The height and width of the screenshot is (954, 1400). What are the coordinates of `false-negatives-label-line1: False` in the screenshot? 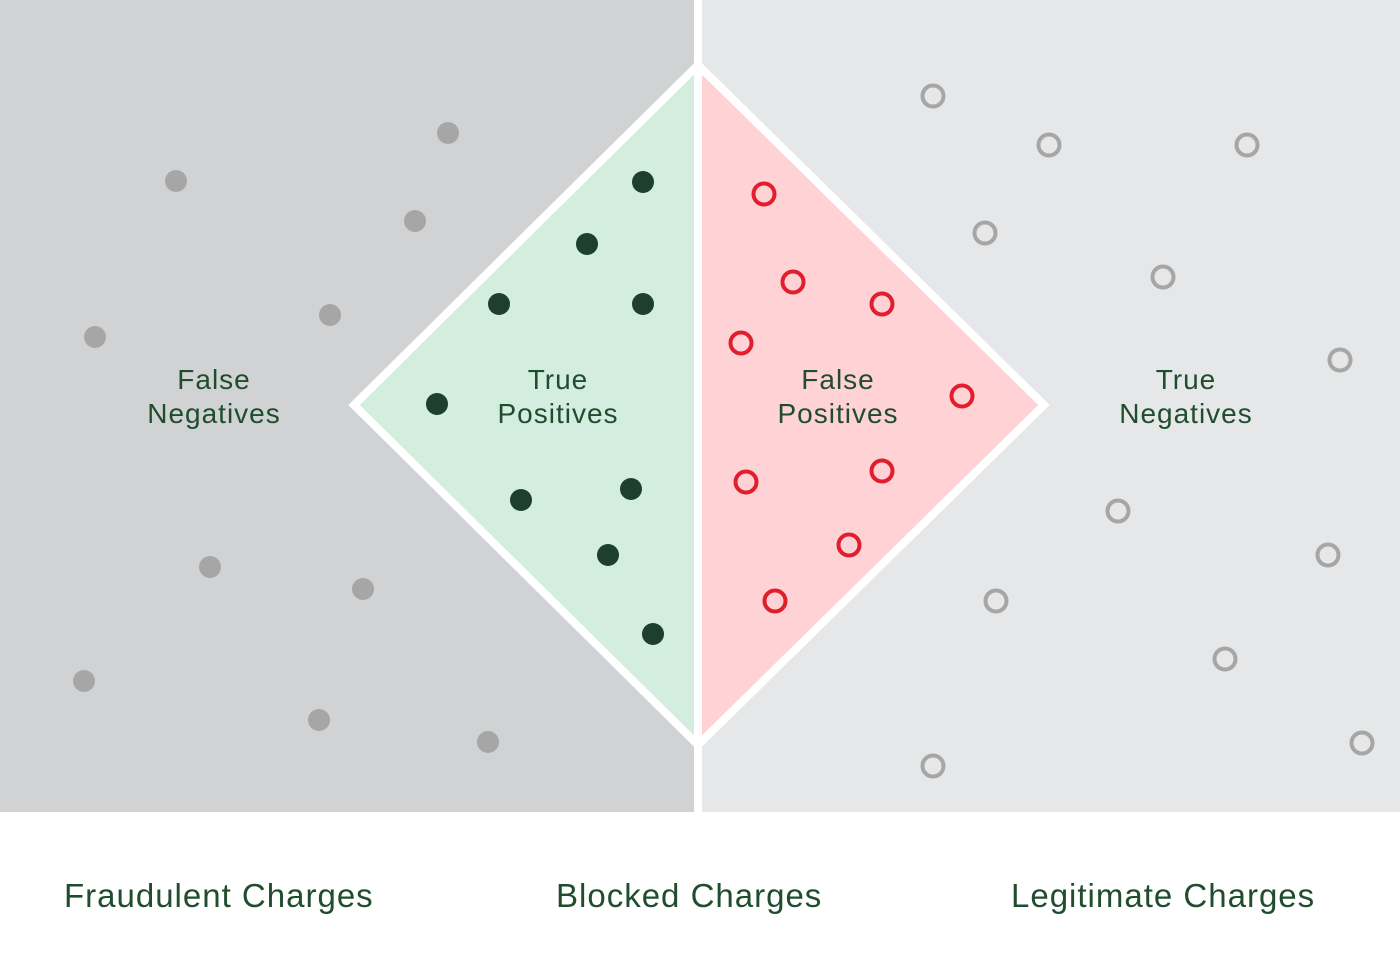 It's located at (213, 379).